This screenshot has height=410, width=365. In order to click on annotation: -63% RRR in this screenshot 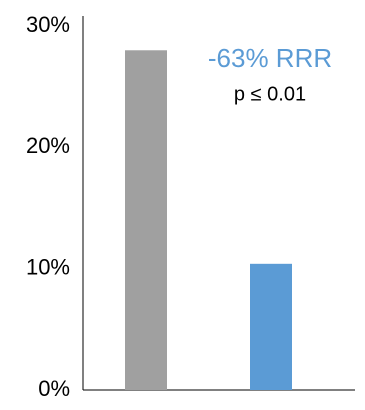, I will do `click(270, 58)`.